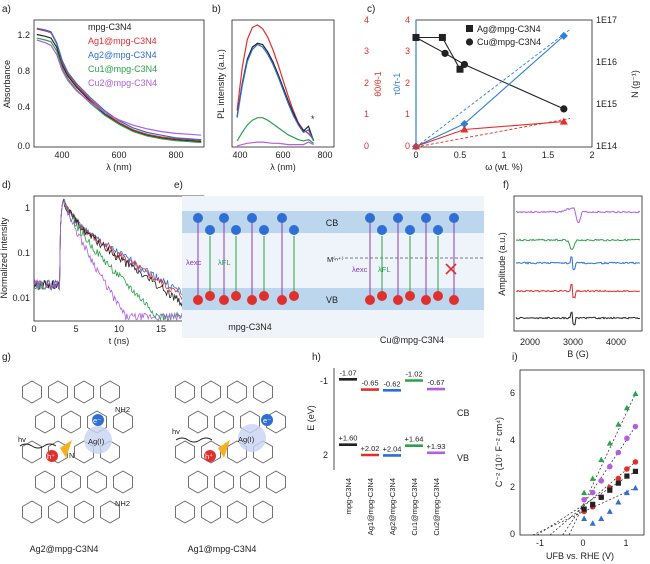 The height and width of the screenshot is (564, 650). What do you see at coordinates (469, 42) in the screenshot?
I see `c-legend-circle-marker` at bounding box center [469, 42].